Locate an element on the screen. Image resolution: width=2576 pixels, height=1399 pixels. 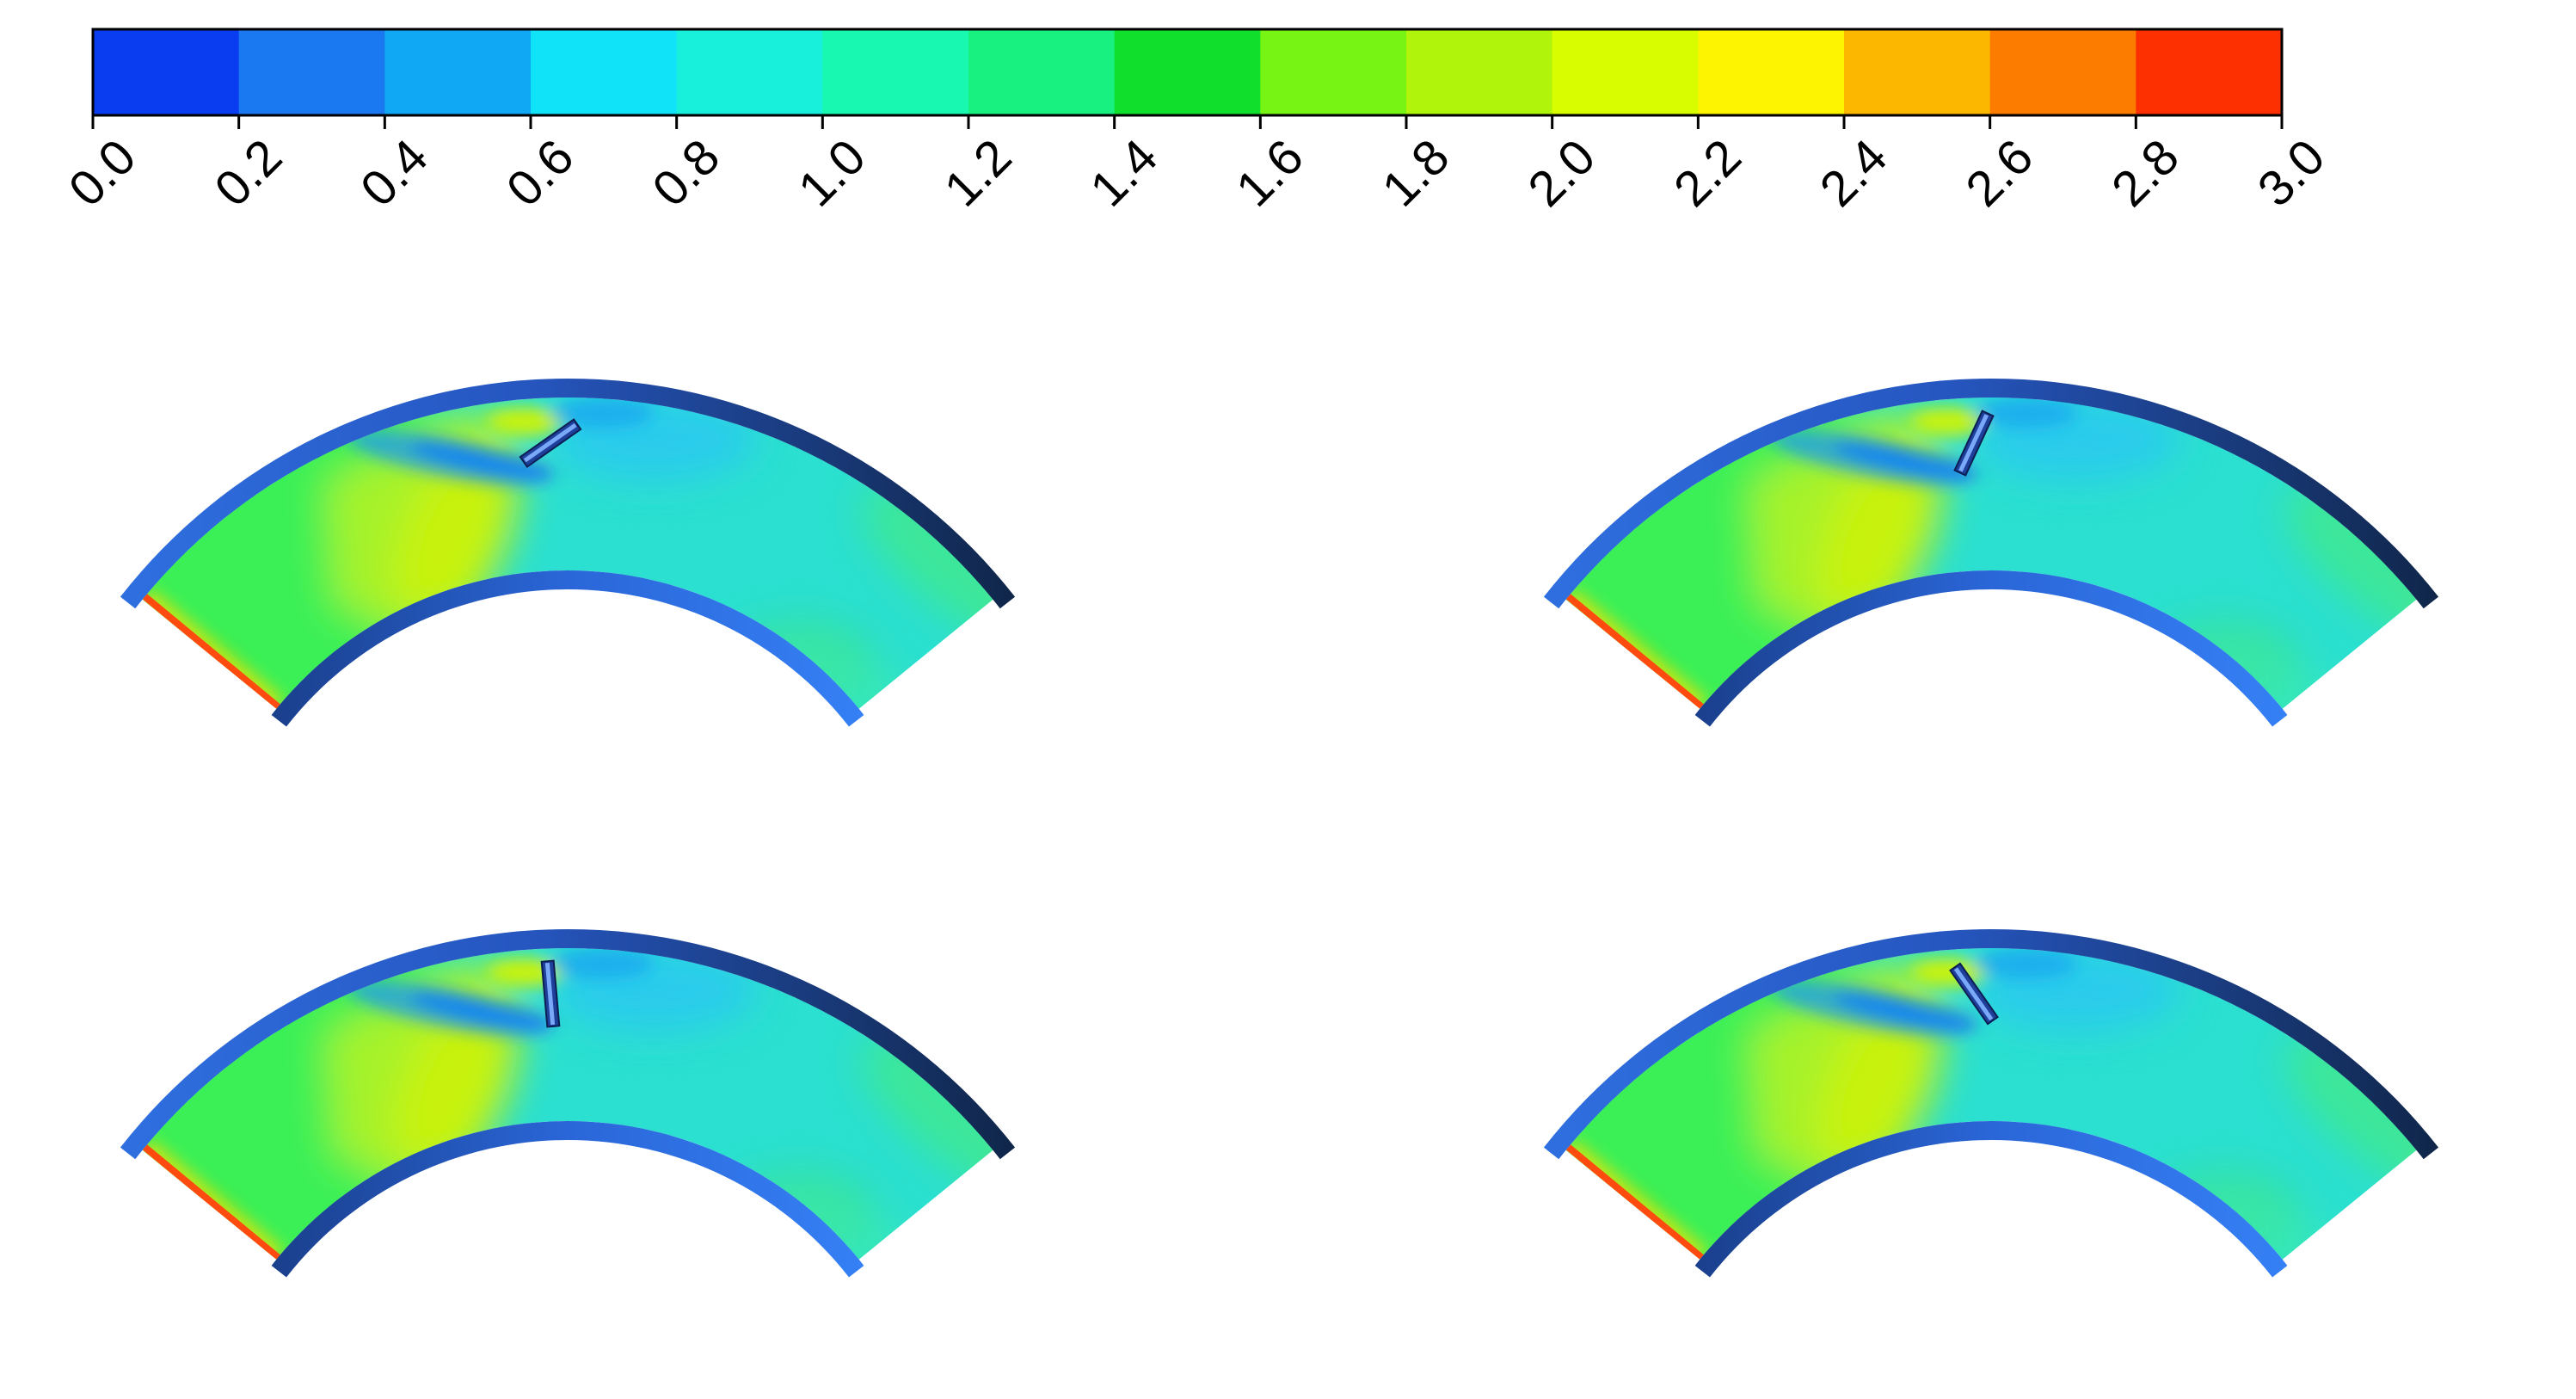
colorbar-tick-label: 2.6 is located at coordinates (1999, 173).